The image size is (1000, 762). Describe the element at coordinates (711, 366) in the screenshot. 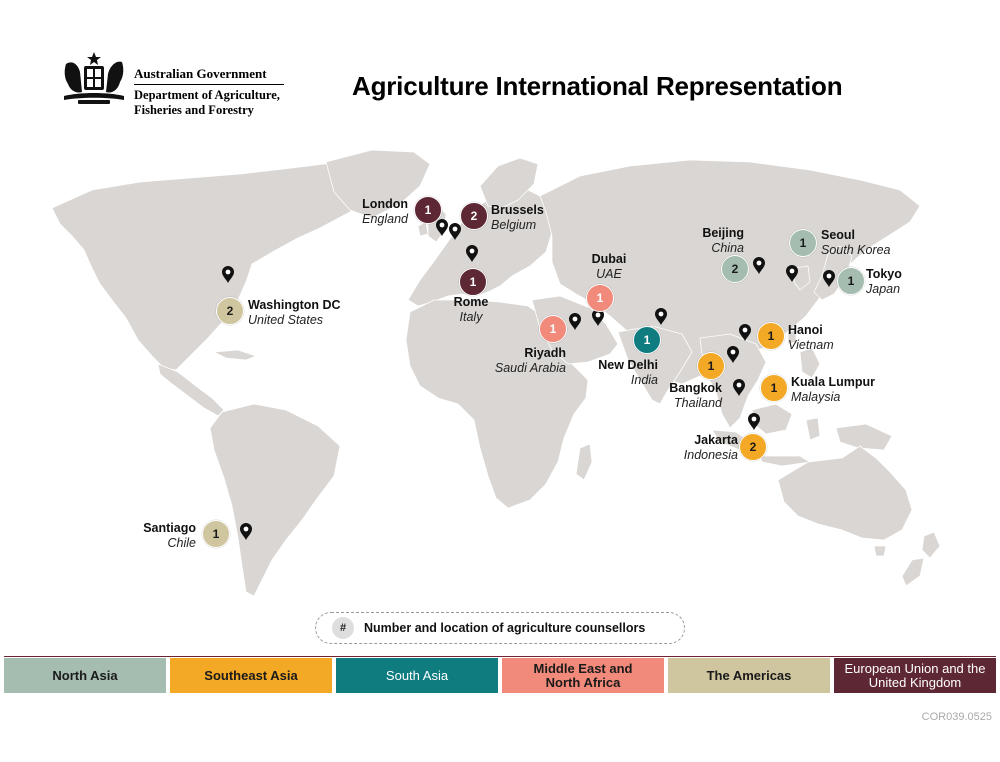

I see `count-badge-bangkok: 1` at that location.